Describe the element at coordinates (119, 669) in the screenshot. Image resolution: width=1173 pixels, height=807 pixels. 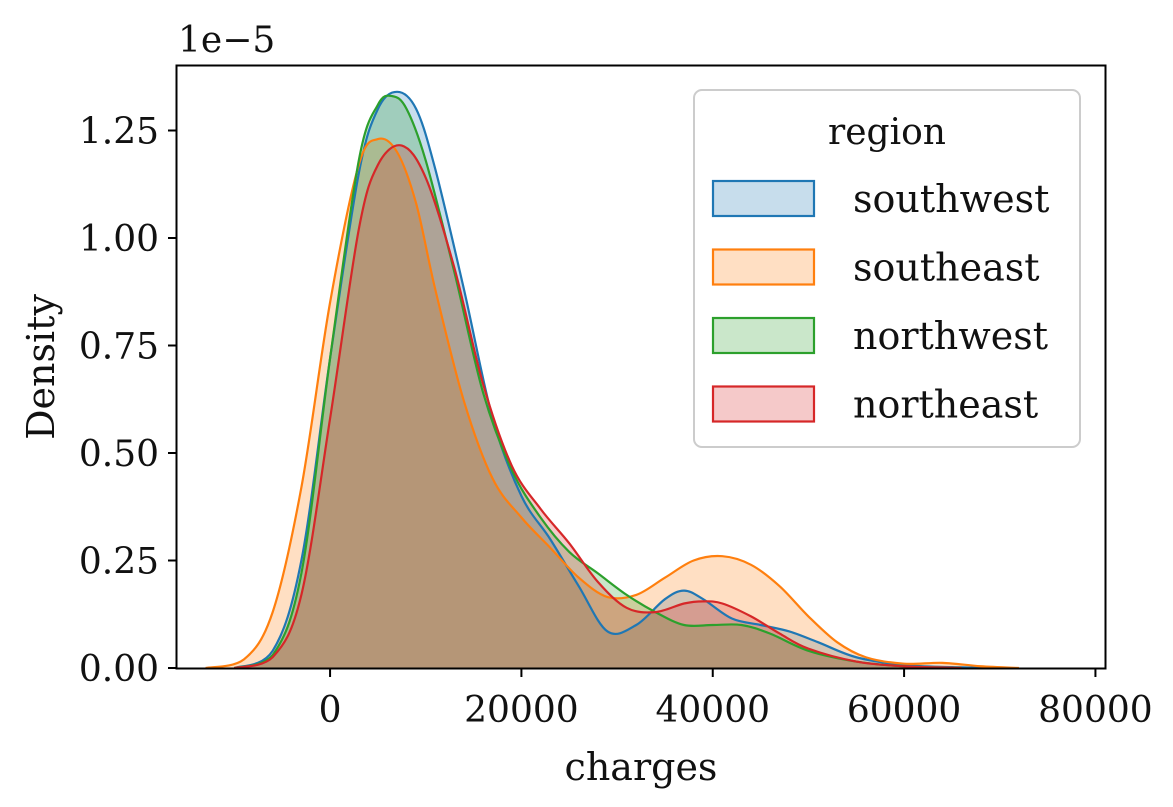
I see `y-tick-label: 0.00` at that location.